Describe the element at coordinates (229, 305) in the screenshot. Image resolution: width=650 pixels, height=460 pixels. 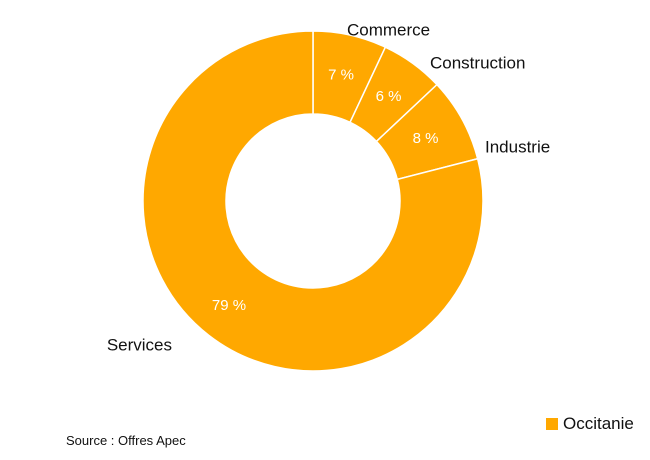
I see `value-label-services: 79 %` at that location.